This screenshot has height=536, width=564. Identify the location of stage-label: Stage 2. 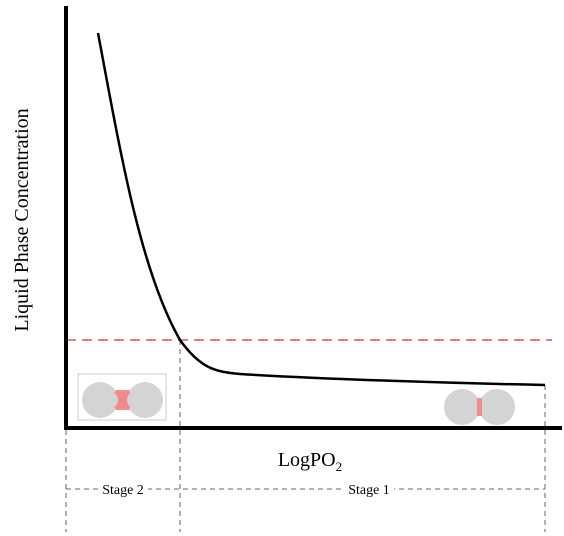
(123, 490).